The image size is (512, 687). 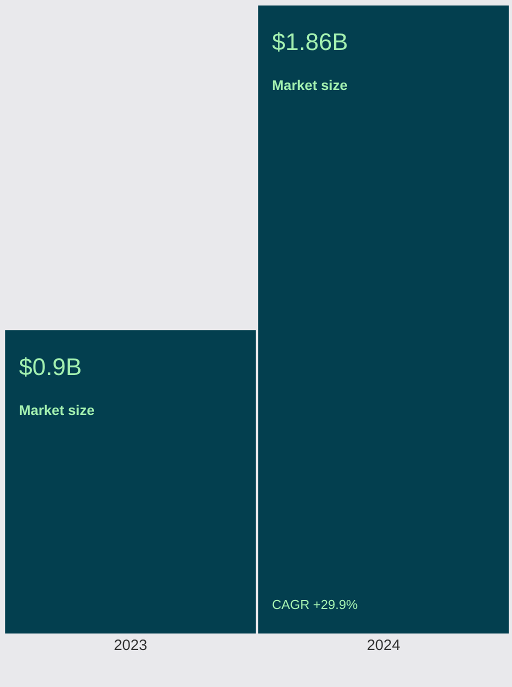 What do you see at coordinates (383, 645) in the screenshot?
I see `x-tick-label: 2024` at bounding box center [383, 645].